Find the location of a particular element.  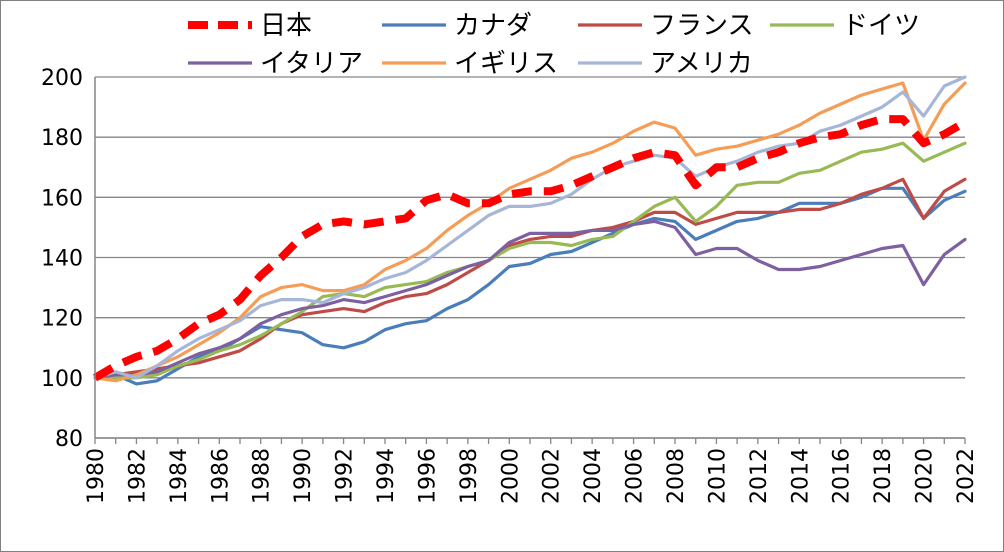

x-tick-label: 1998 is located at coordinates (469, 476).